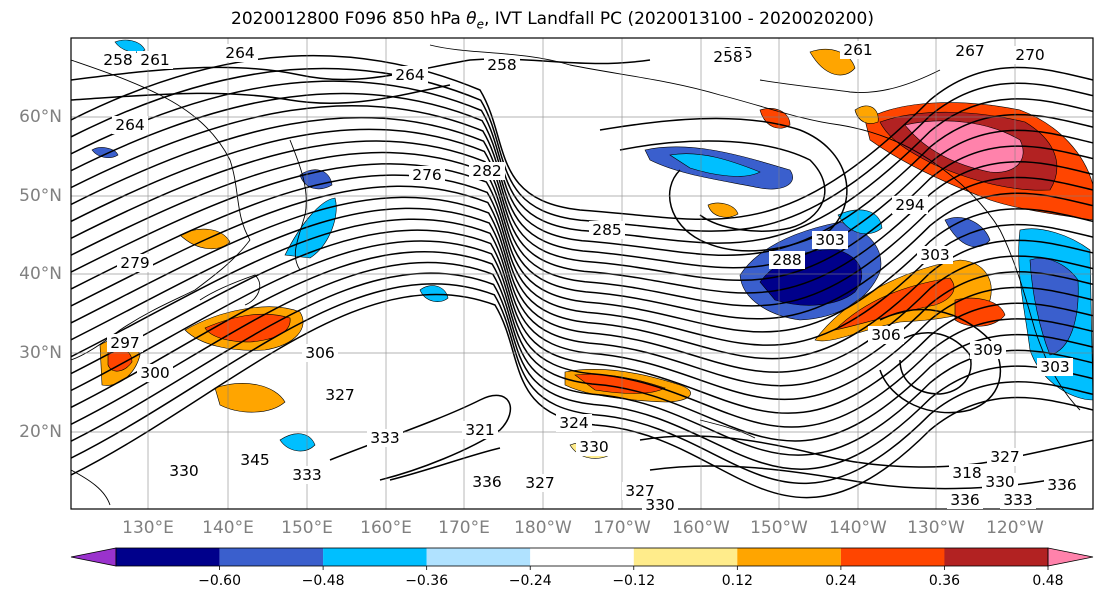 The width and height of the screenshot is (1105, 603). I want to click on colorbar-tick-label: 0.48, so click(1047, 581).